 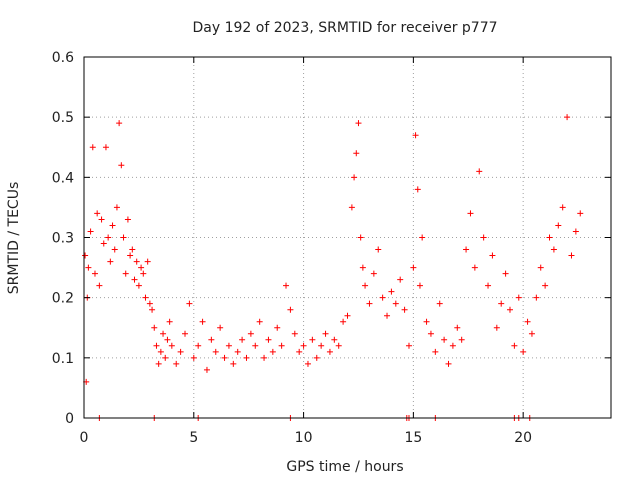 I want to click on x-tick-label: 5, so click(x=193, y=438).